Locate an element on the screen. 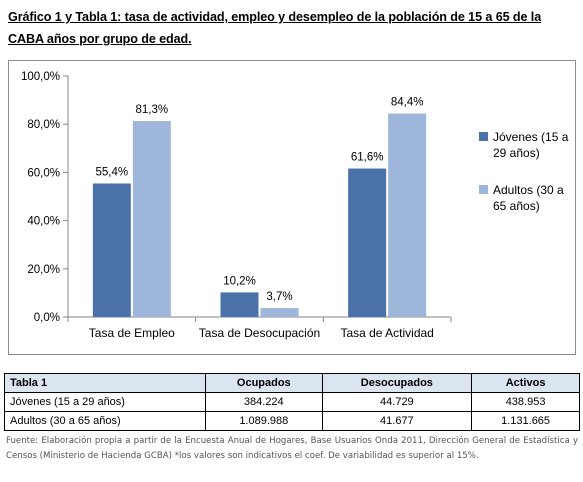  data-label: 84,4% is located at coordinates (407, 103).